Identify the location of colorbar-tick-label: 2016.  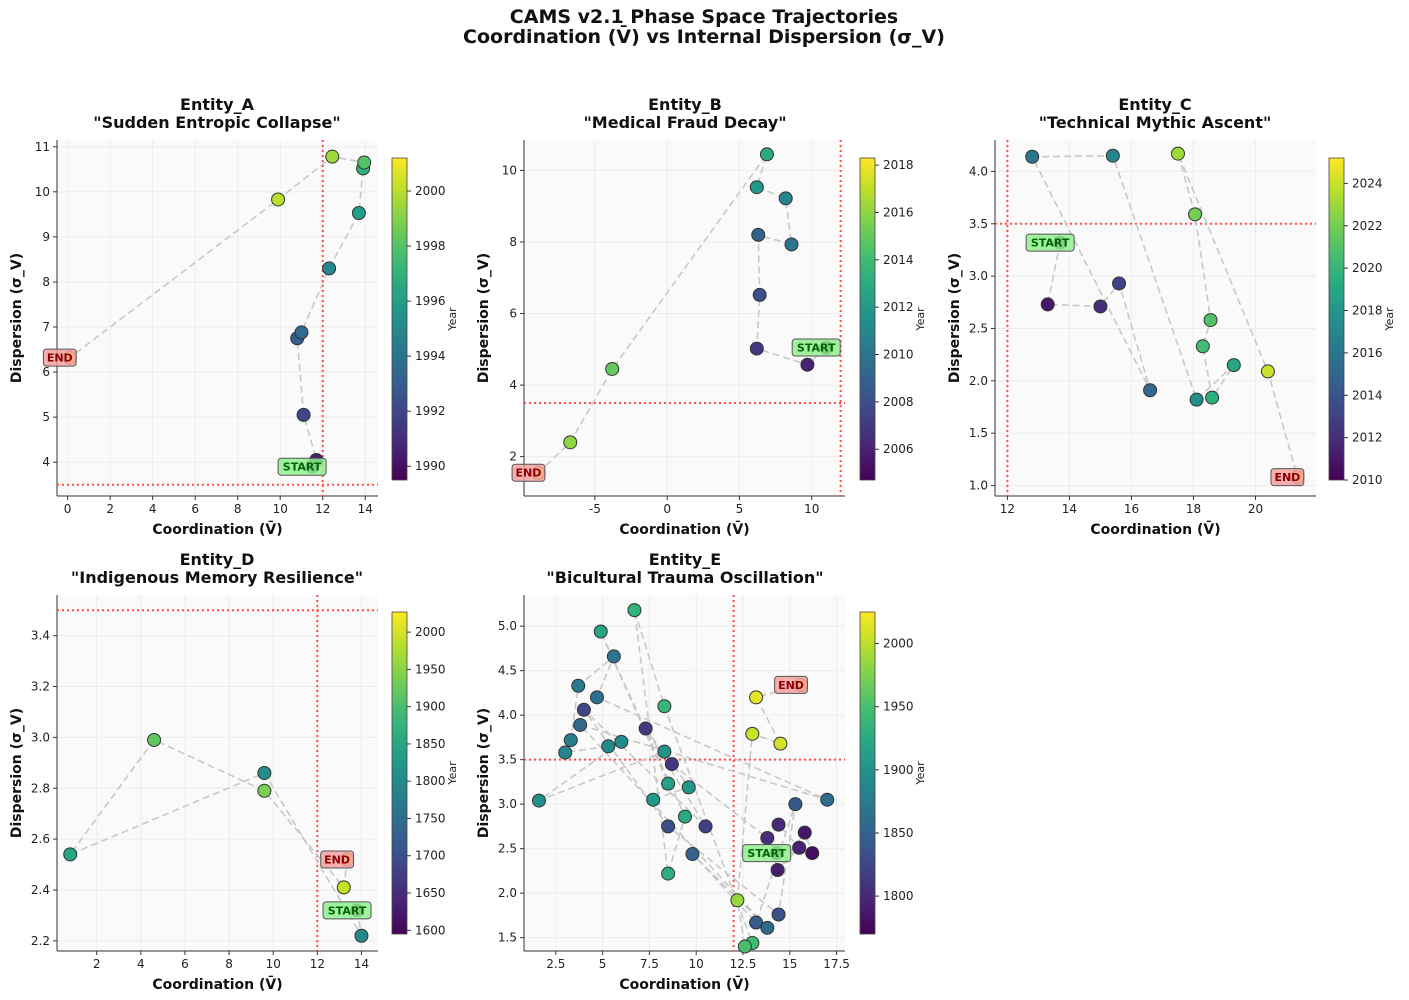
(1367, 353).